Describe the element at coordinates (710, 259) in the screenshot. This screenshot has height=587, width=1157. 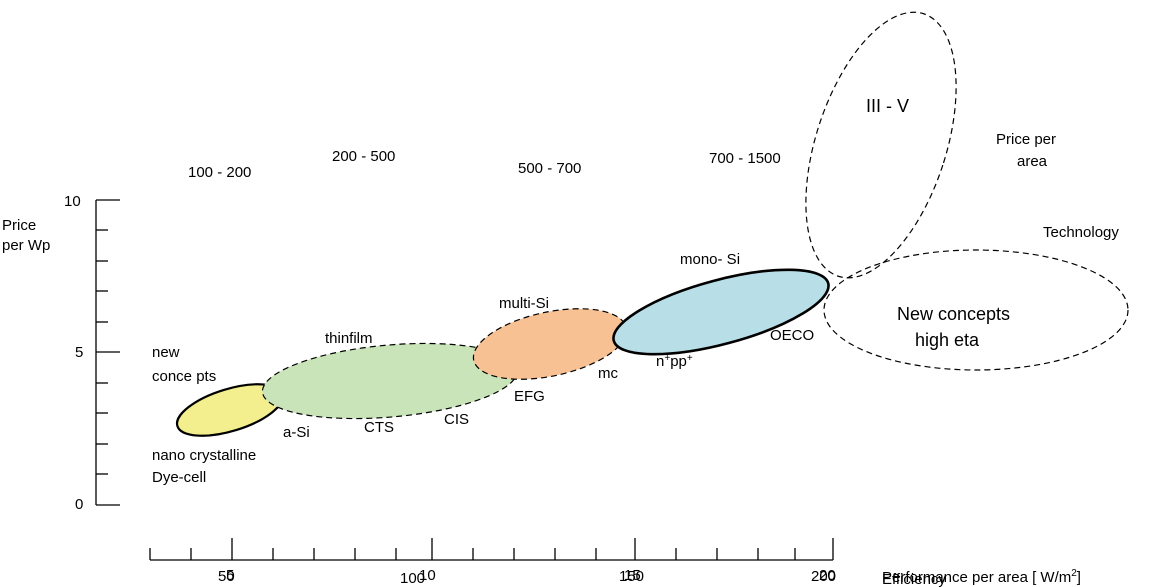
I see `label-mono-si: mono- Si` at that location.